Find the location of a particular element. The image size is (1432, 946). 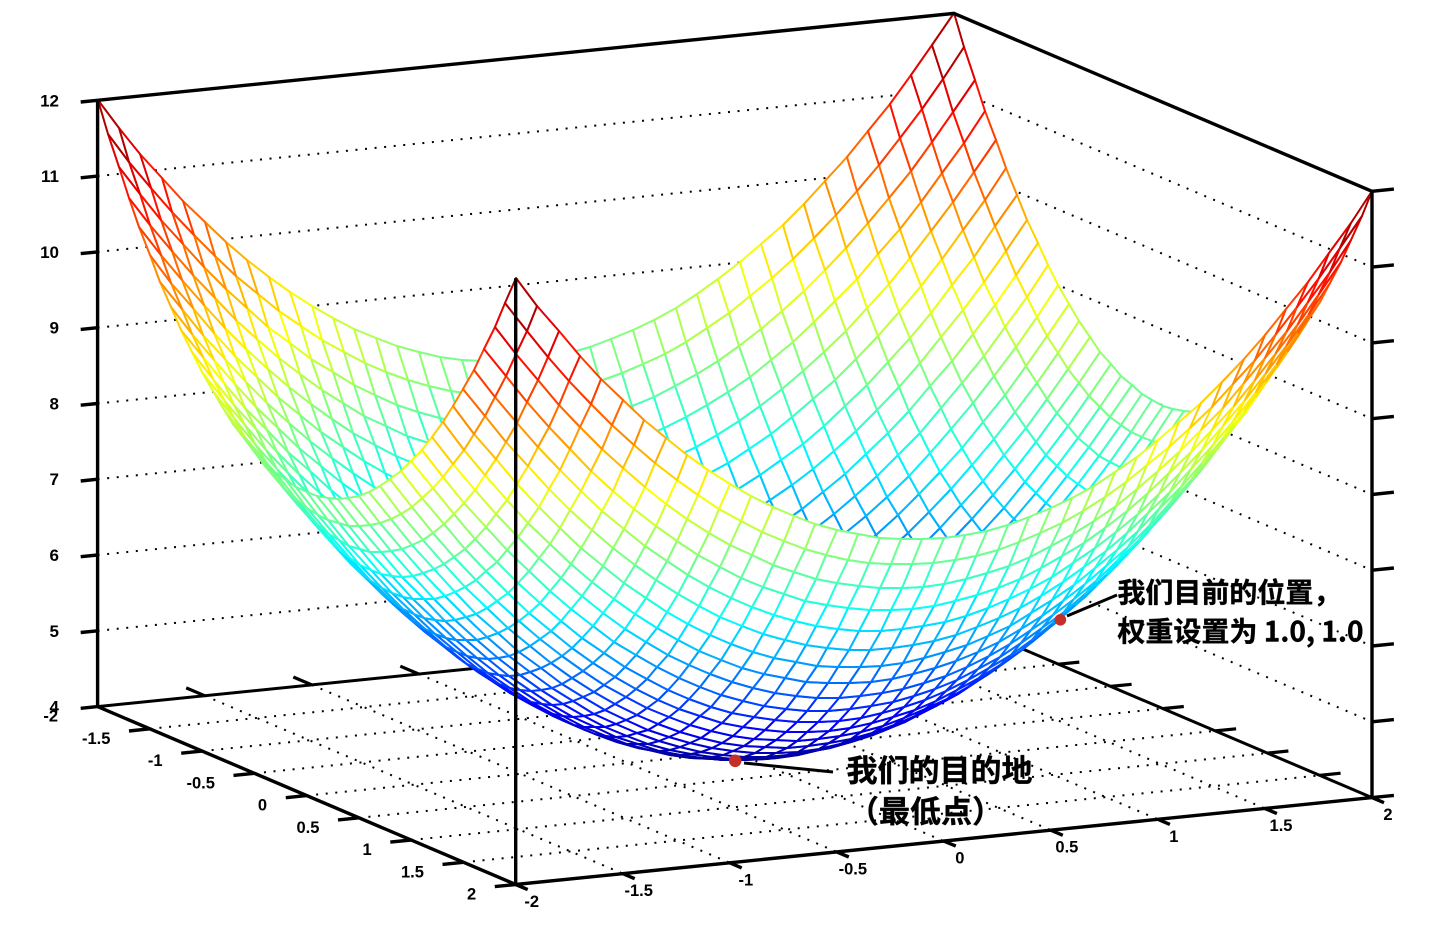

svg-text: 12 is located at coordinates (49, 100).